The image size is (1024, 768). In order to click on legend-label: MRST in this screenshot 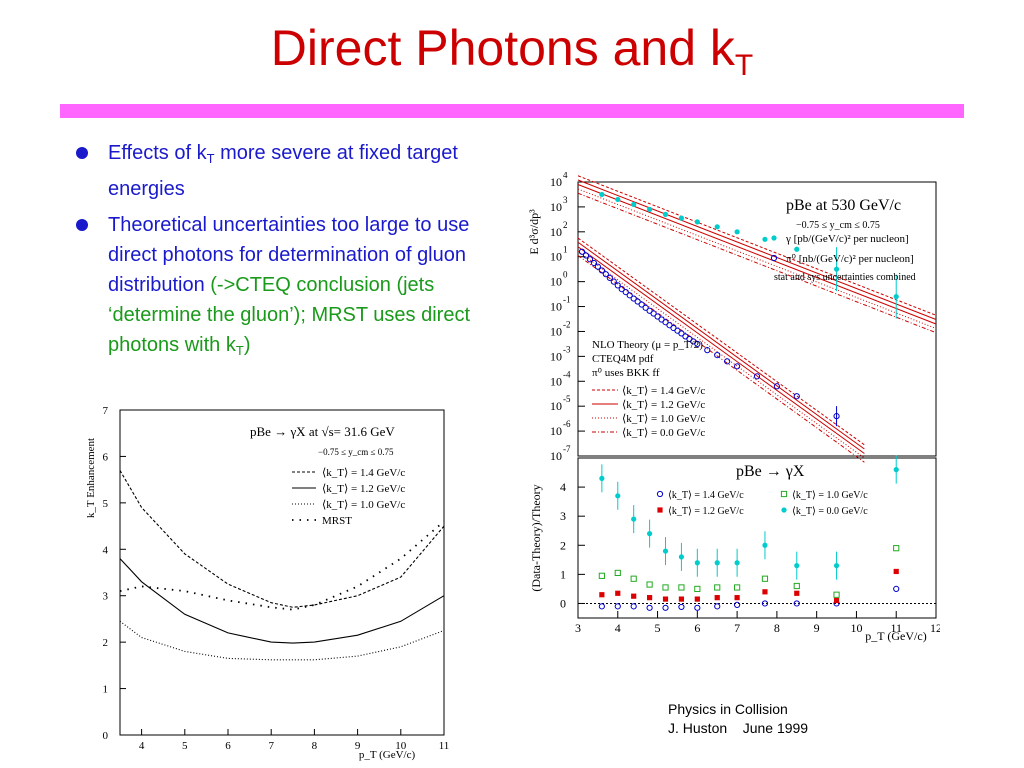, I will do `click(337, 521)`.